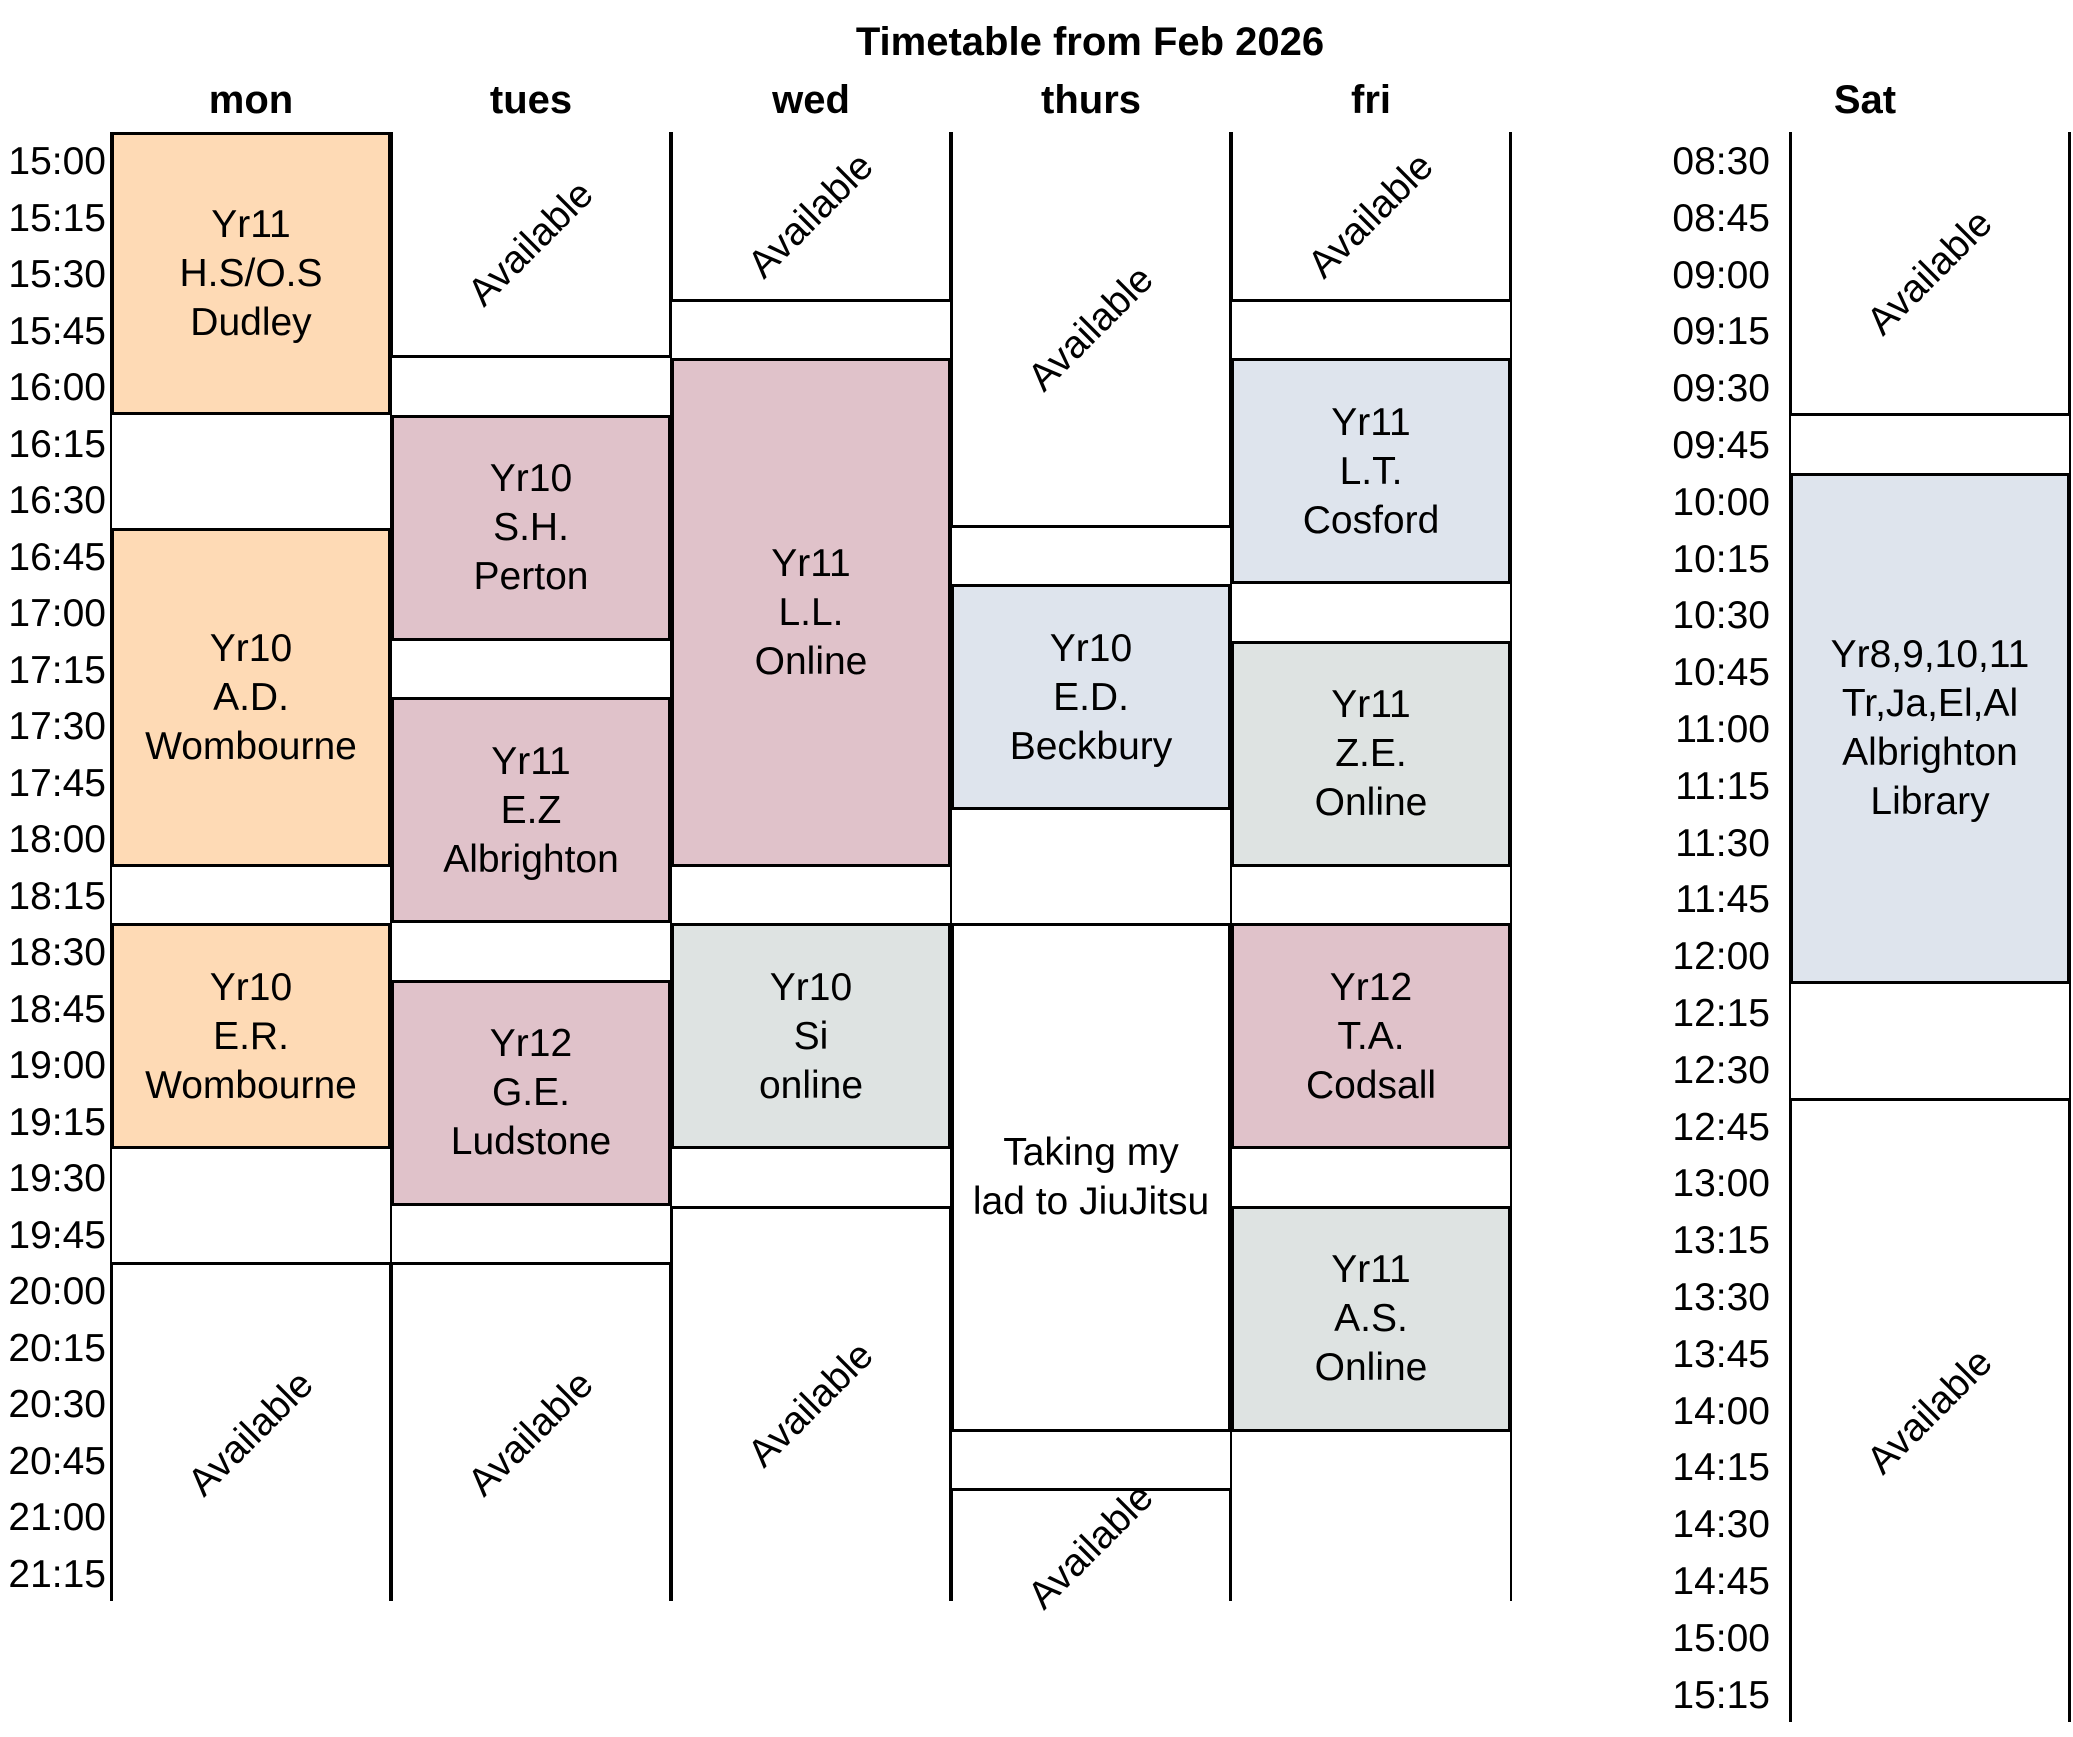  Describe the element at coordinates (1721, 161) in the screenshot. I see `sat-time-label: 08:30` at that location.